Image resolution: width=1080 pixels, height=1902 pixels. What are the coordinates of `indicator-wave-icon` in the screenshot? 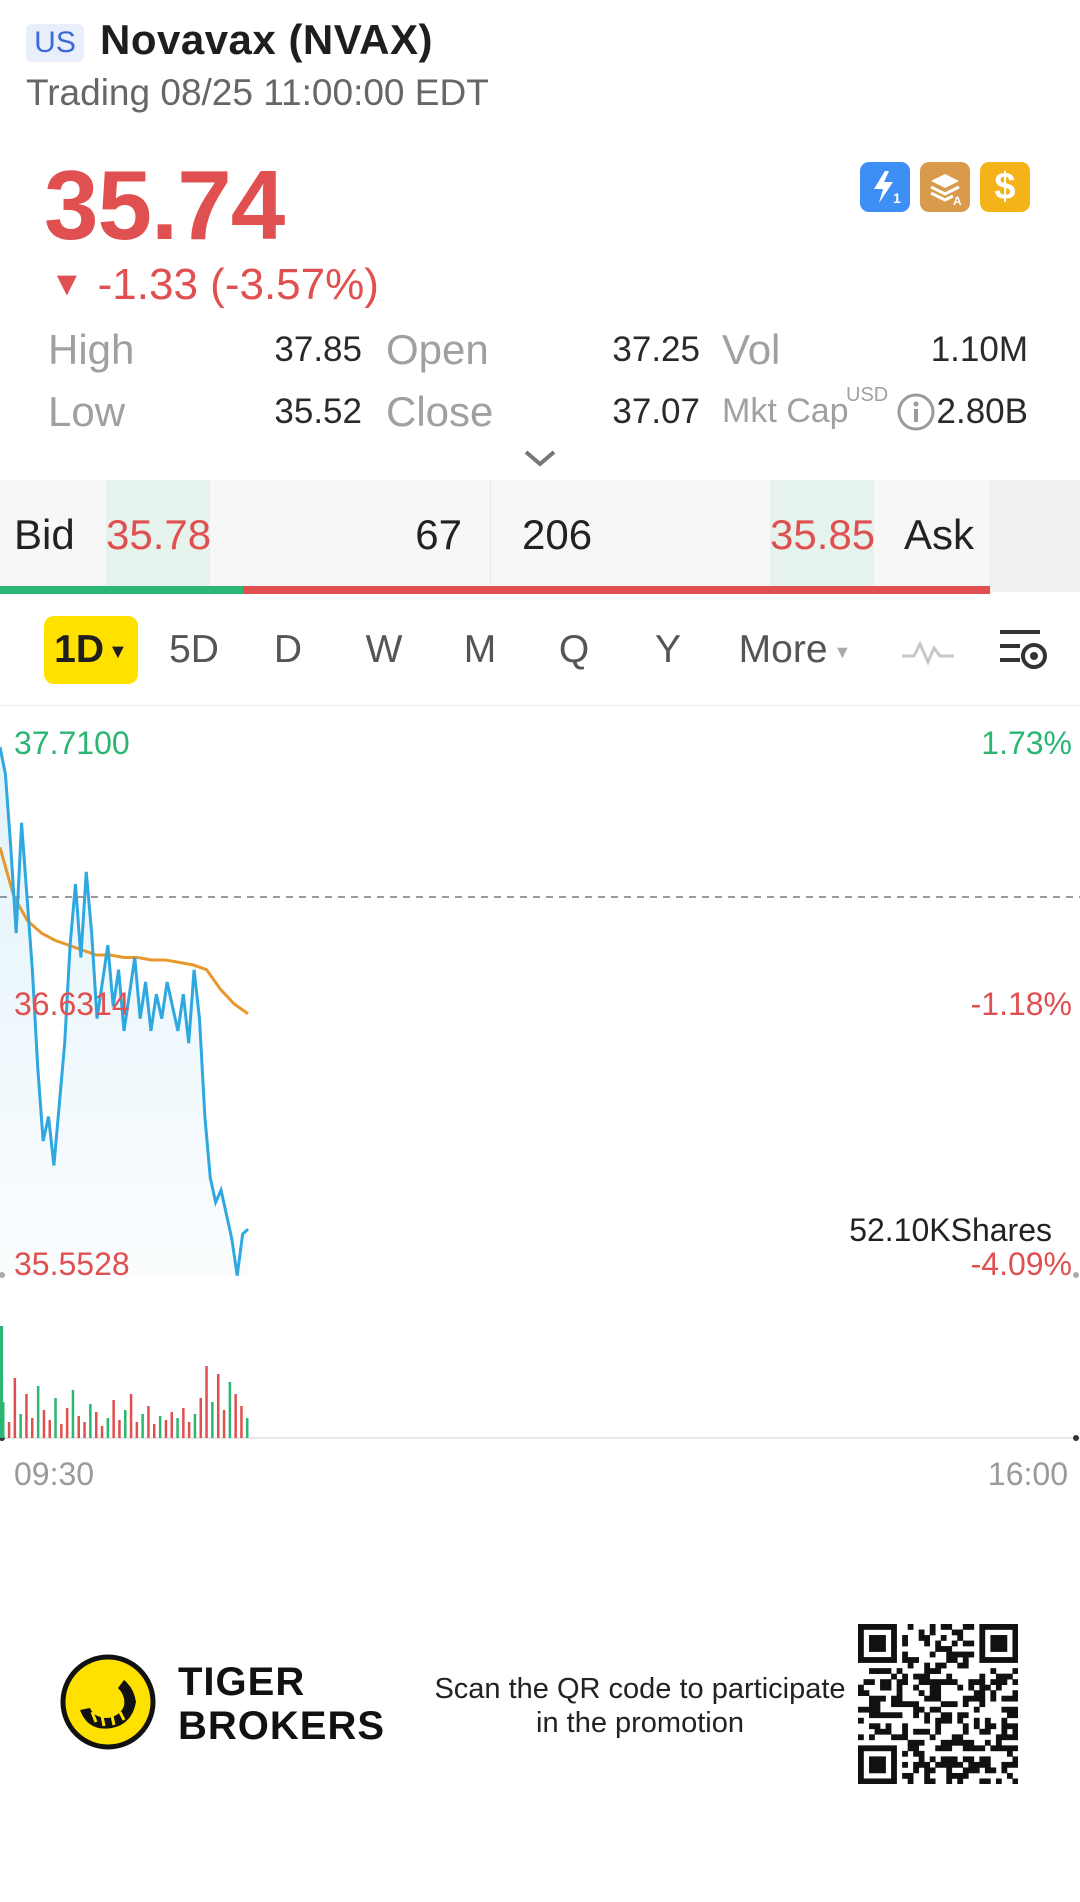 It's located at (928, 651).